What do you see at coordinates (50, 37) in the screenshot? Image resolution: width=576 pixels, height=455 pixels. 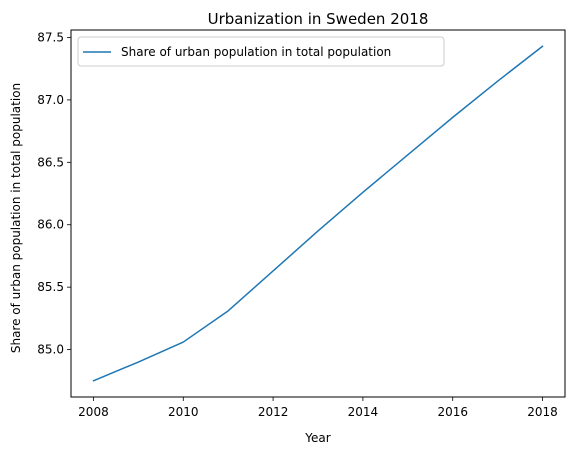 I see `y-tick-label: 87.5` at bounding box center [50, 37].